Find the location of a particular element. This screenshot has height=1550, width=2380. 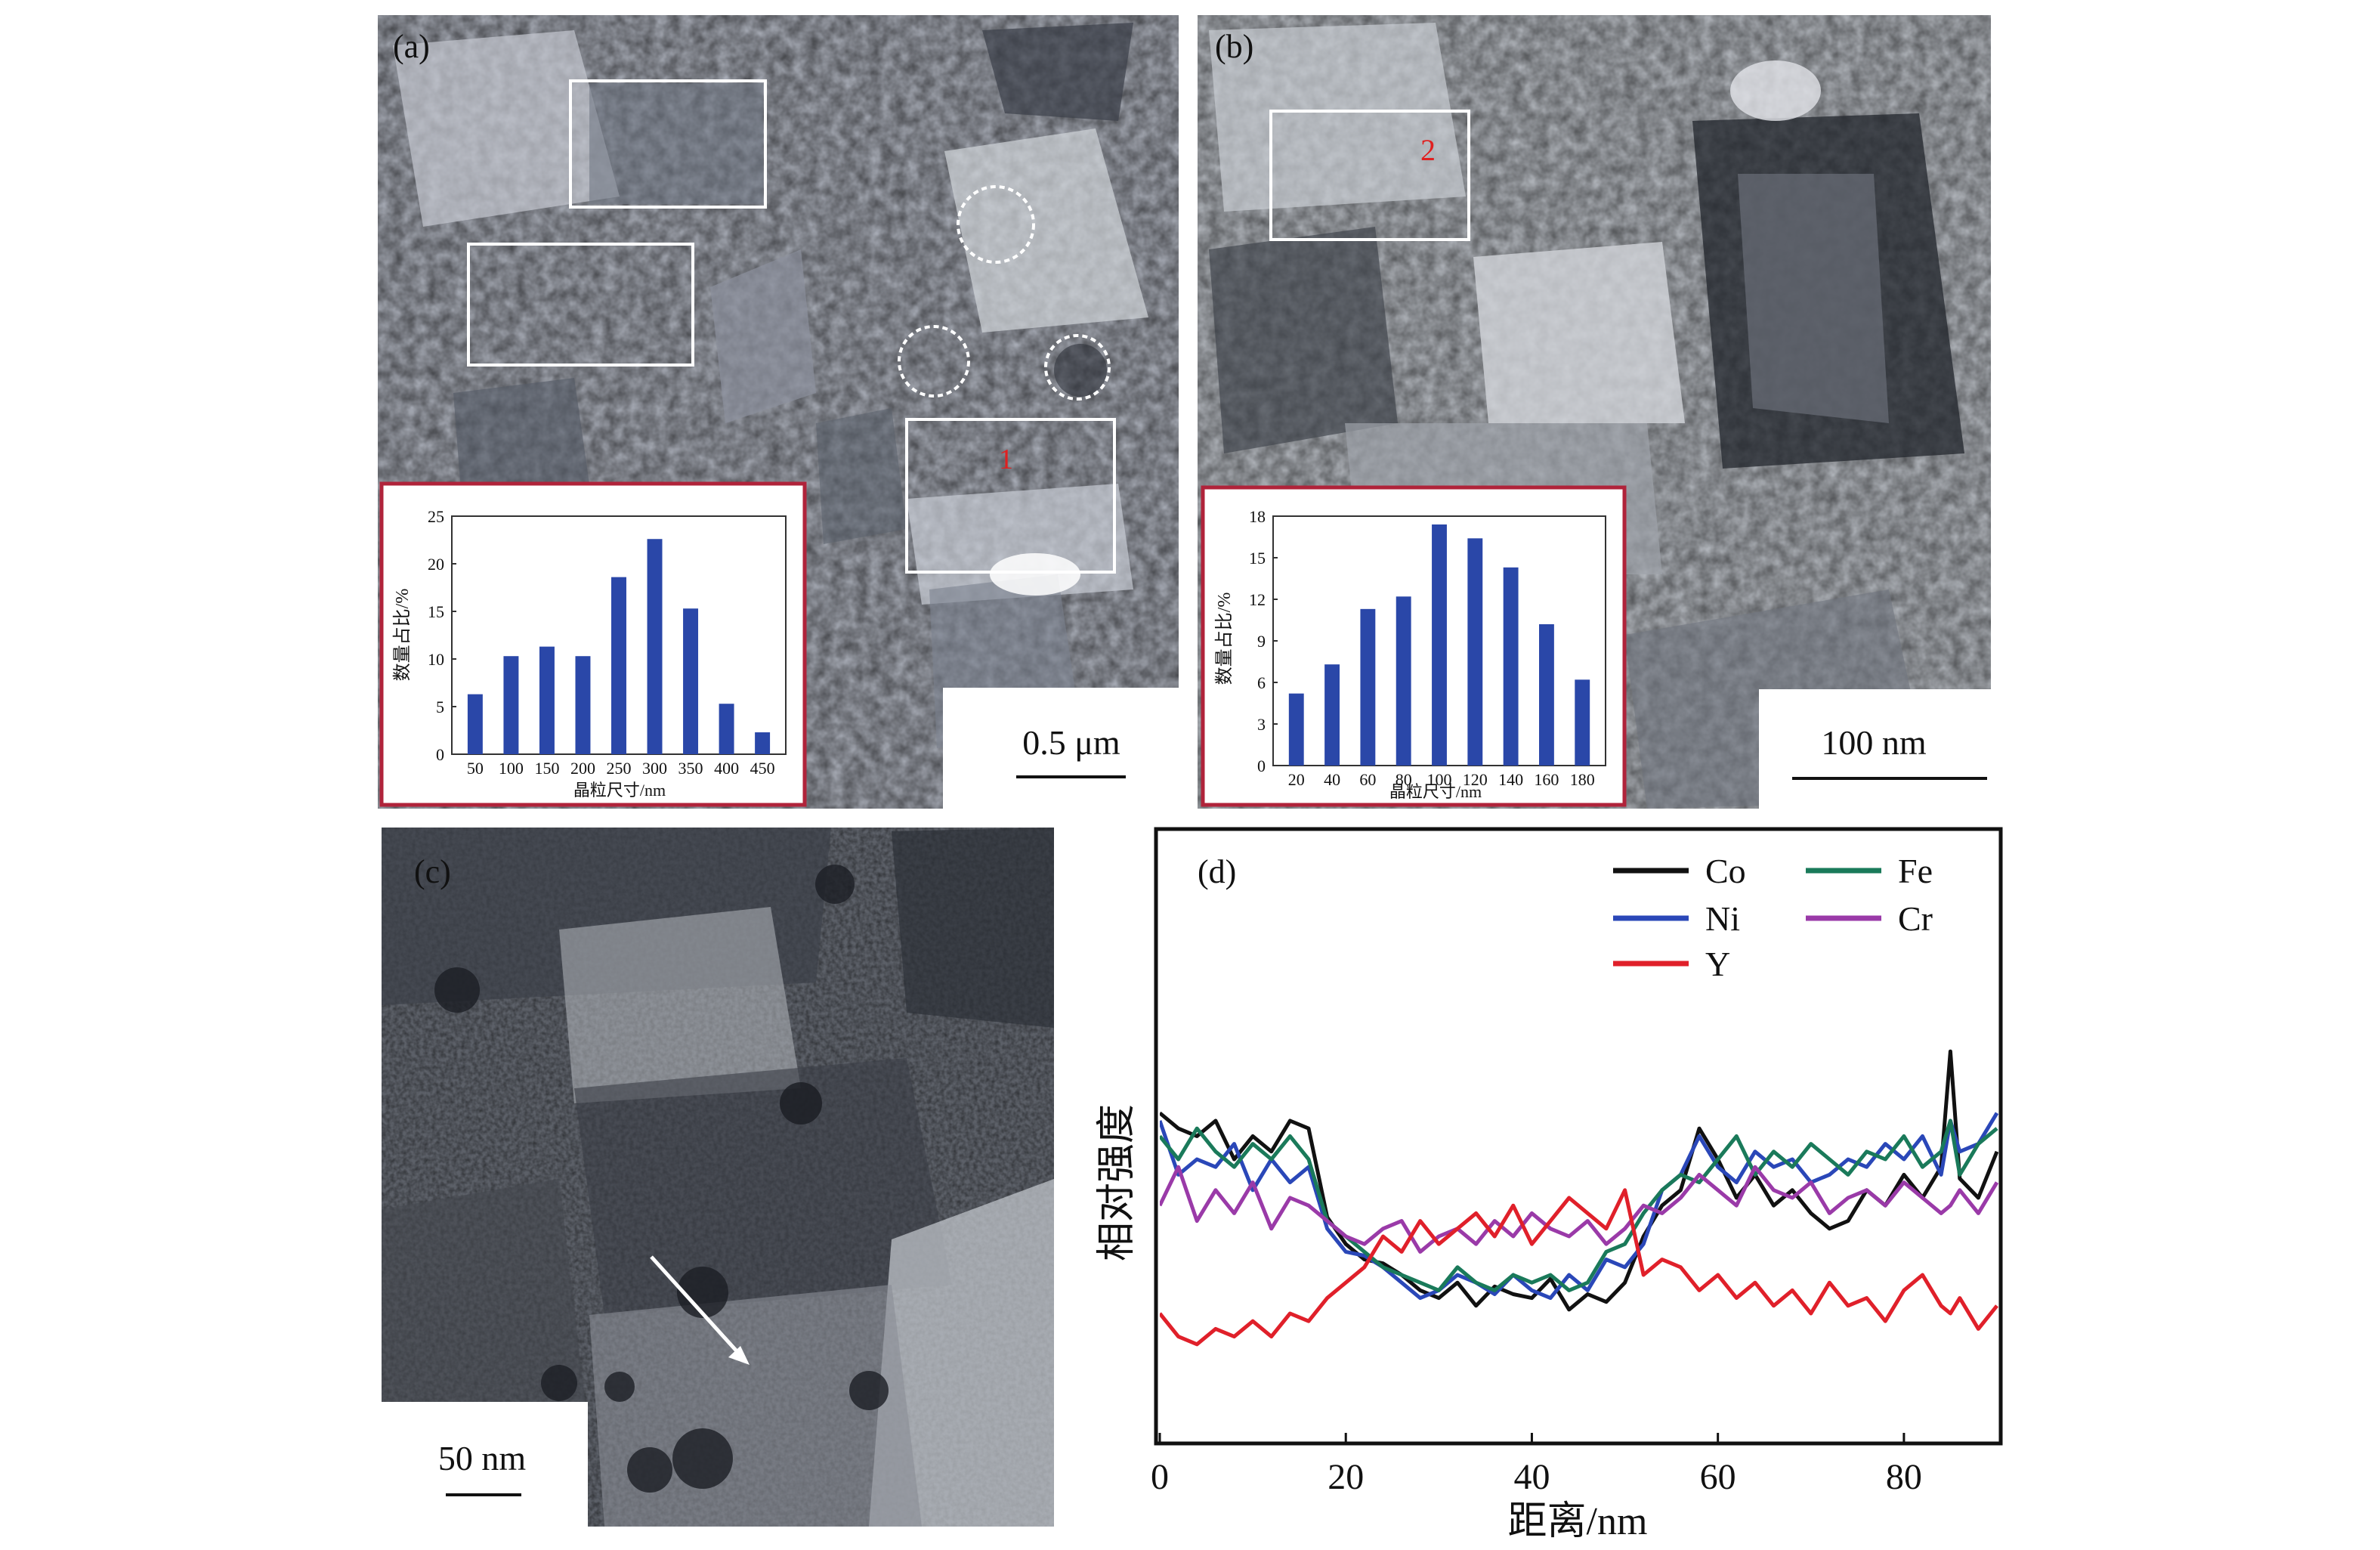

panel-c: (c) 50 nm is located at coordinates (718, 1177).